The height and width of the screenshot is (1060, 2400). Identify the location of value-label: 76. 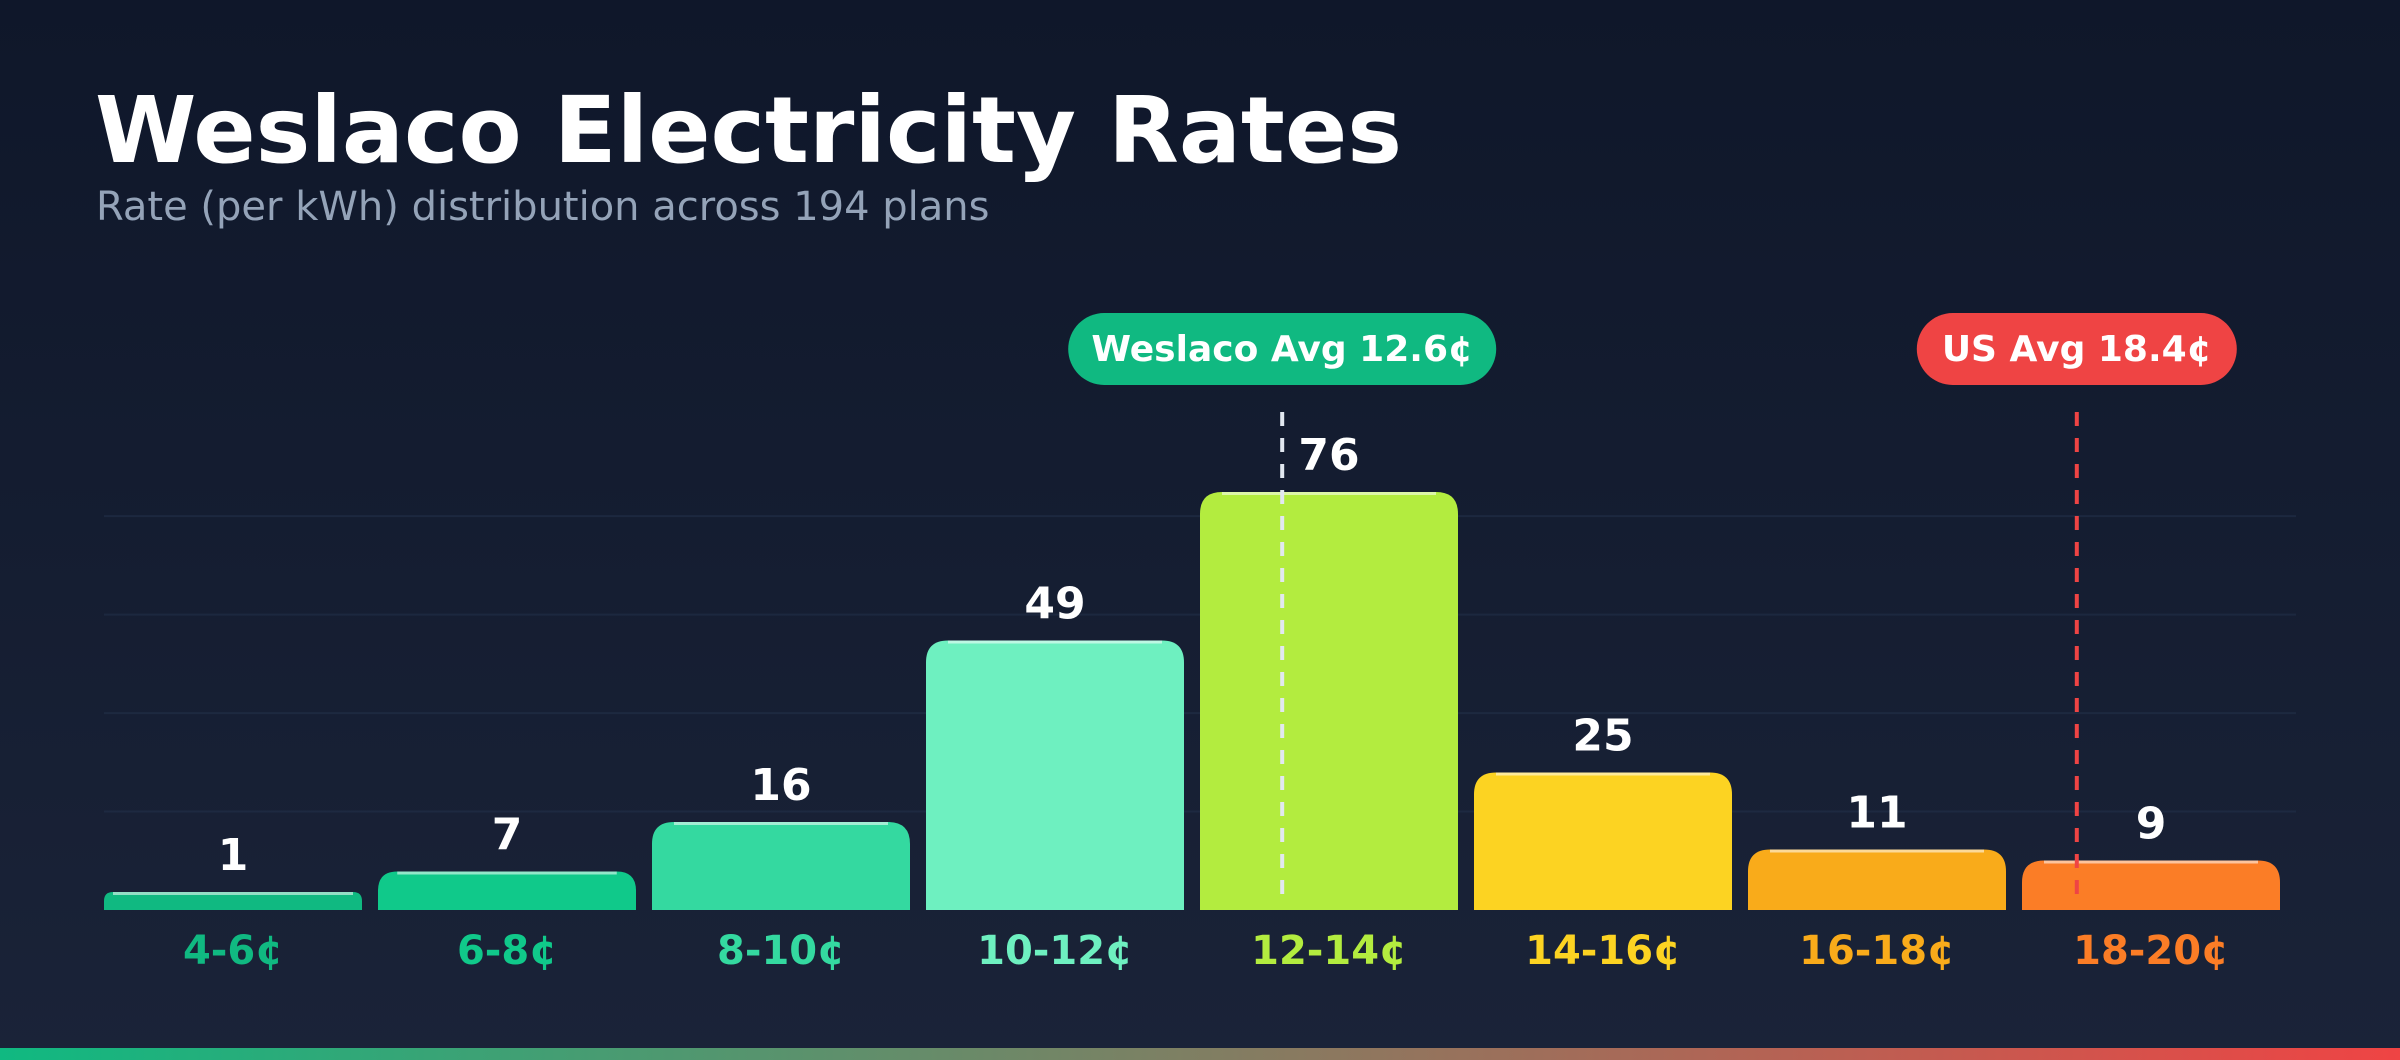
(1328, 455).